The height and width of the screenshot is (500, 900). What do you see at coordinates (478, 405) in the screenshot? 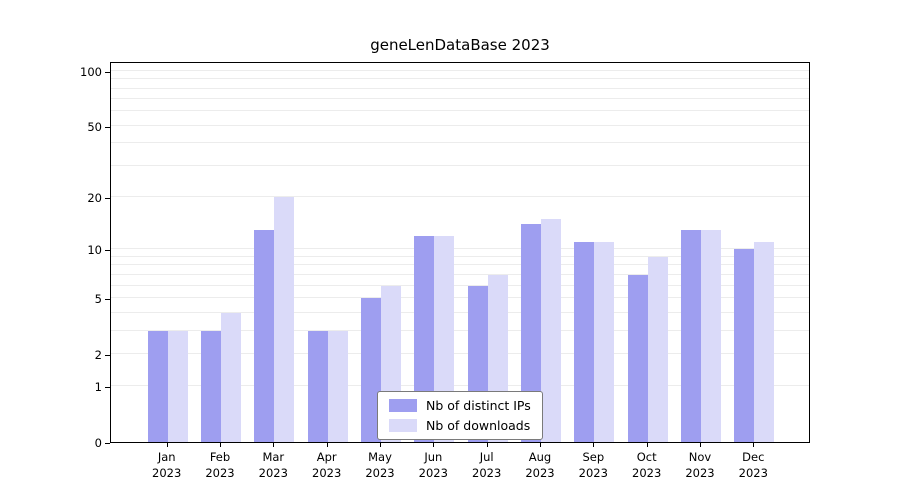
I see `legend-label-distinct-ips: Nb of distinct IPs` at bounding box center [478, 405].